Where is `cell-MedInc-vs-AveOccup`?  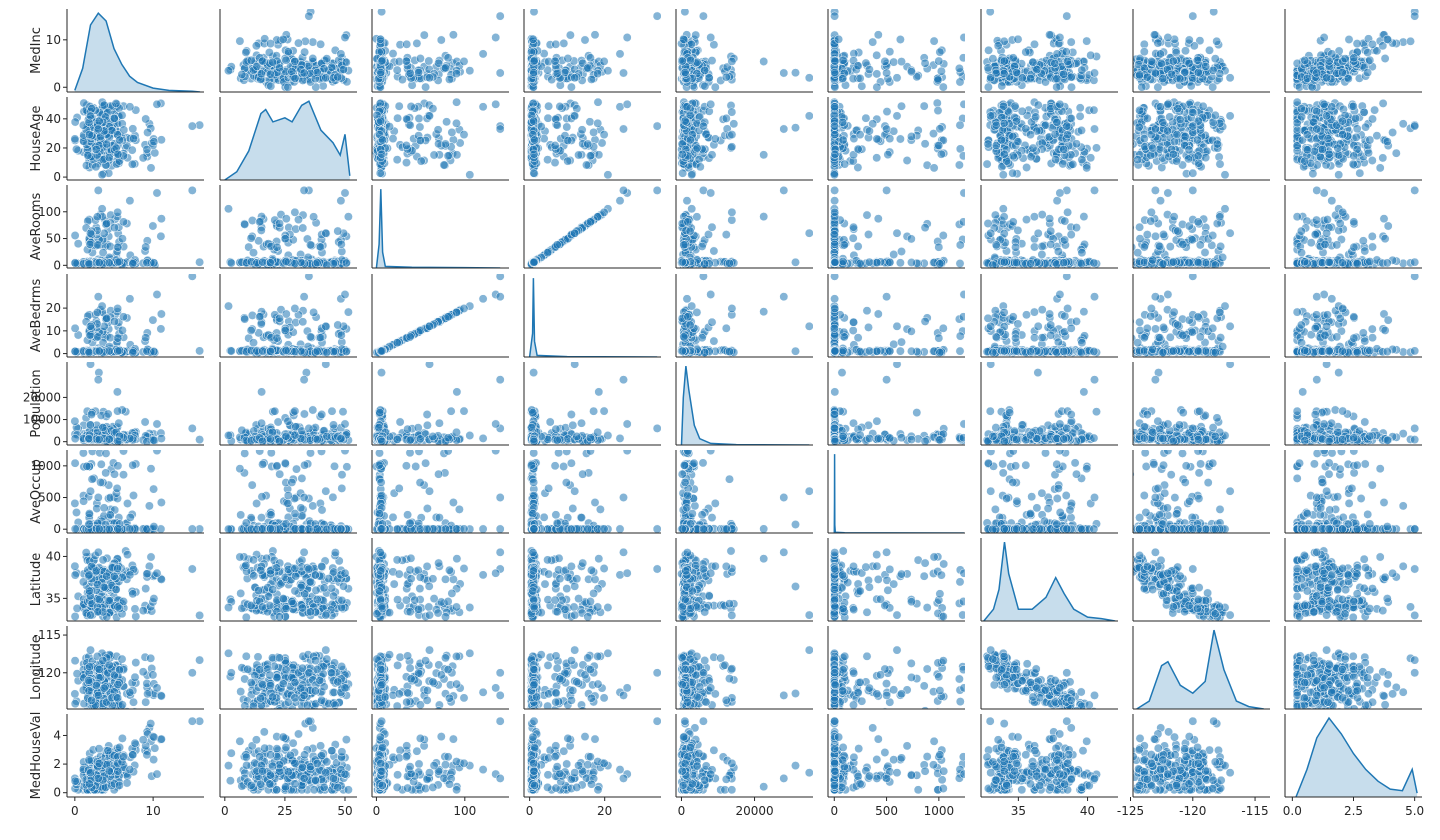 cell-MedInc-vs-AveOccup is located at coordinates (896, 51).